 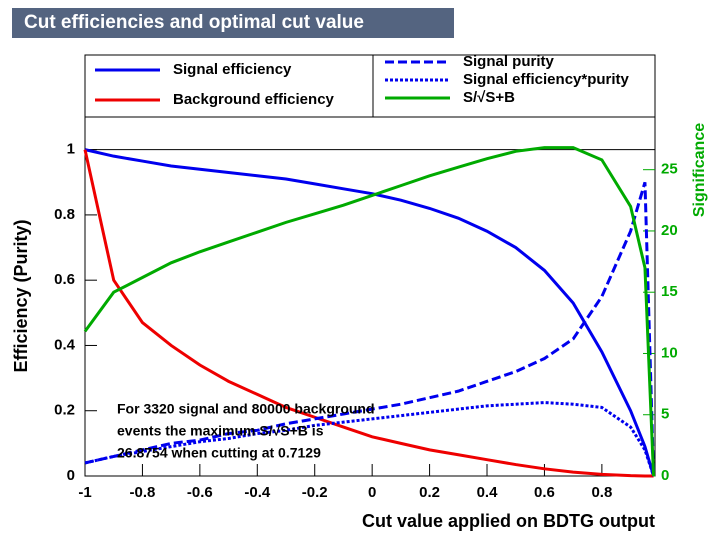 I want to click on y2-tick-label: 15, so click(x=669, y=291).